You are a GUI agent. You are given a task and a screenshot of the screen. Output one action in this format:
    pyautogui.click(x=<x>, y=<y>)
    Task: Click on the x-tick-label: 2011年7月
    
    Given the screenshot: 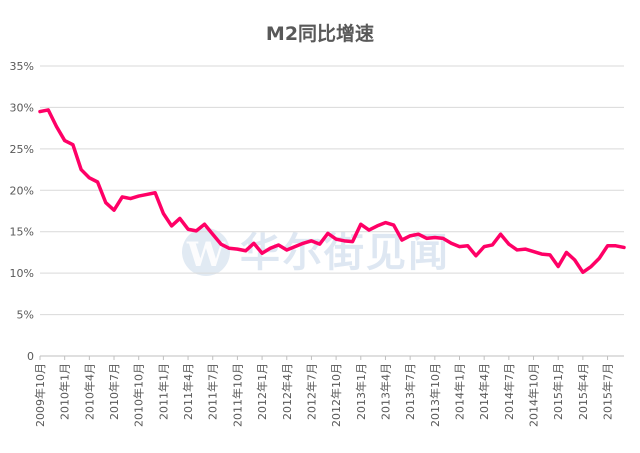 What is the action you would take?
    pyautogui.click(x=213, y=391)
    